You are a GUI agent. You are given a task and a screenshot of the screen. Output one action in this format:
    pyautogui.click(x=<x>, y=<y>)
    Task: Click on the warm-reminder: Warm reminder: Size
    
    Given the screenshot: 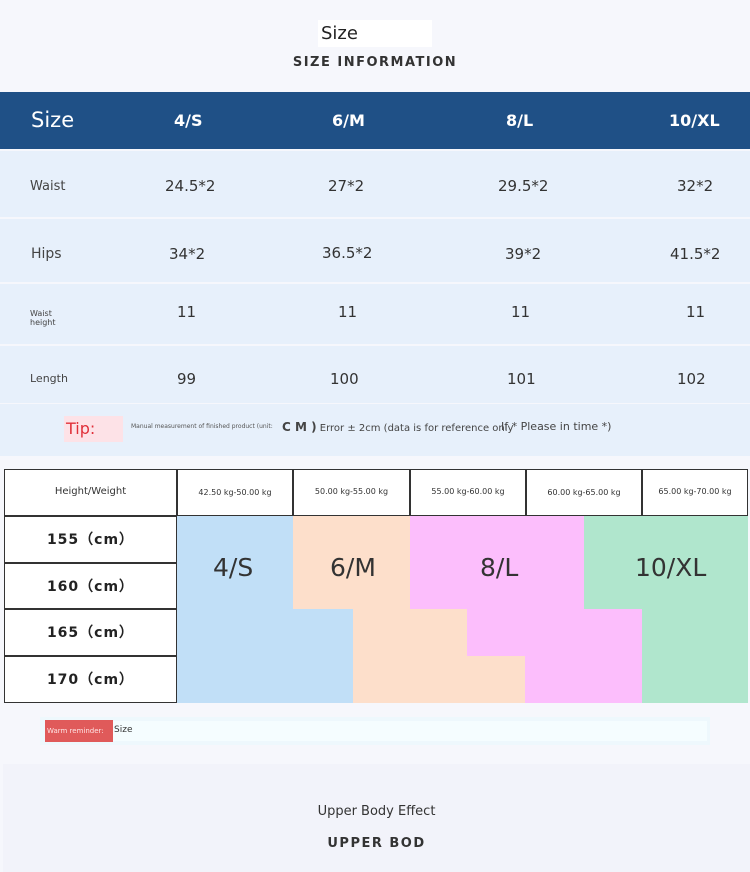 What is the action you would take?
    pyautogui.click(x=375, y=731)
    